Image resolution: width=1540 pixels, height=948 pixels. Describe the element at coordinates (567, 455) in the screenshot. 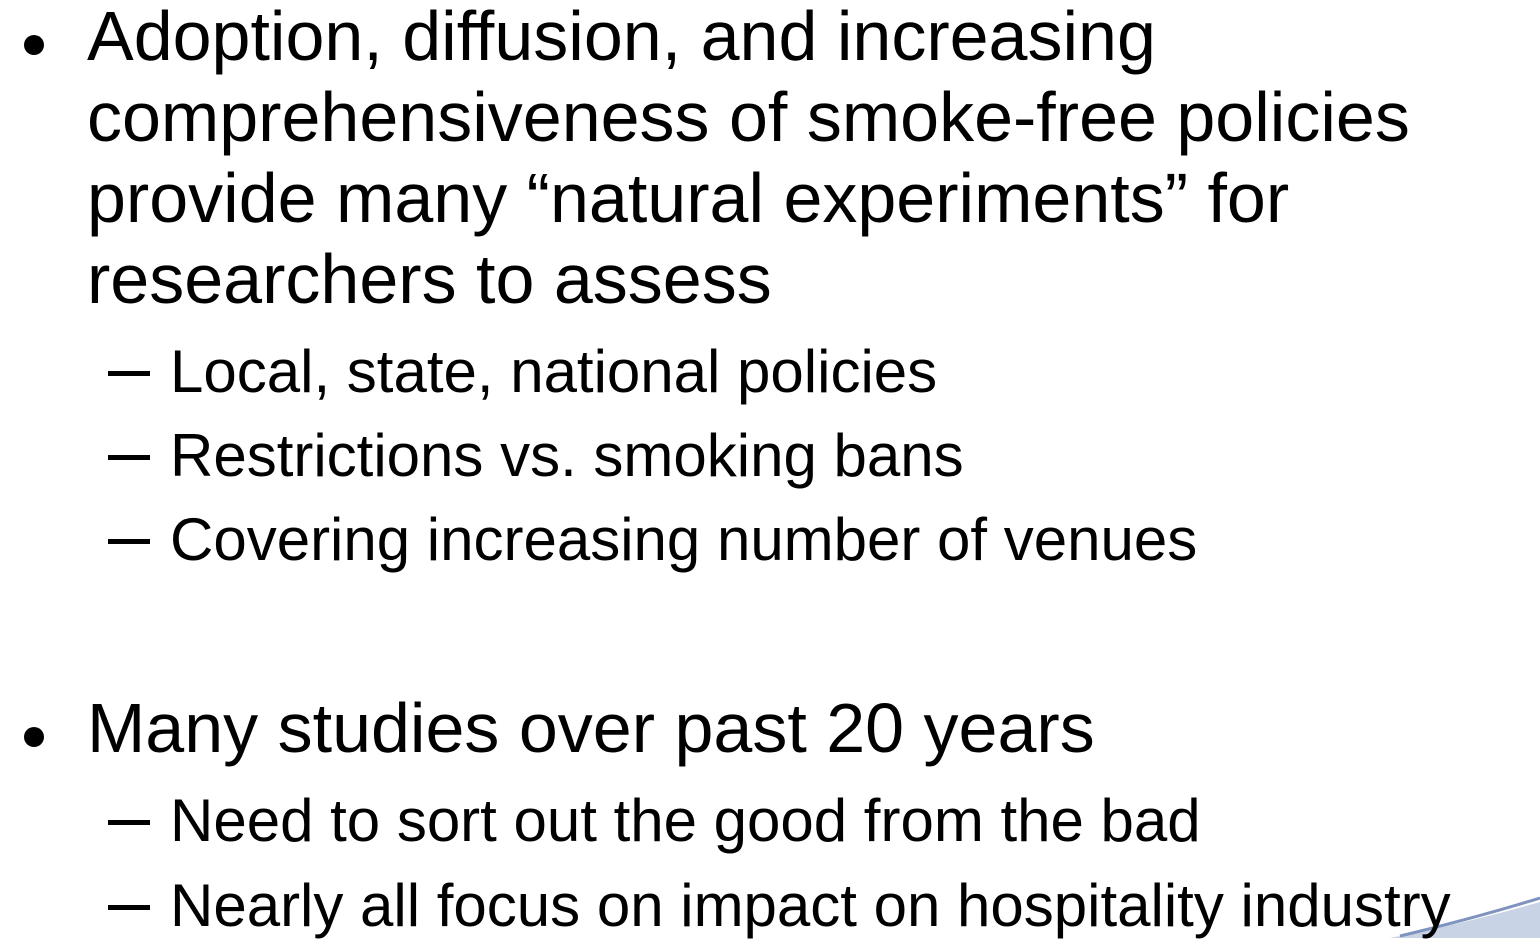

I see `sub-bullet-text: Restrictions vs. smoking bans` at that location.